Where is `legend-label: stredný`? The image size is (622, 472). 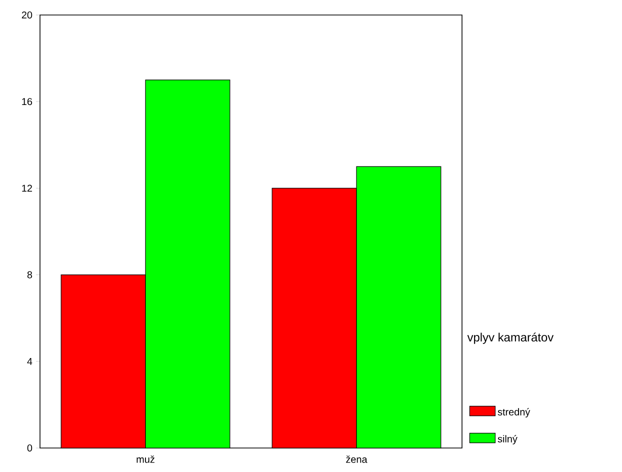
legend-label: stredný is located at coordinates (514, 413).